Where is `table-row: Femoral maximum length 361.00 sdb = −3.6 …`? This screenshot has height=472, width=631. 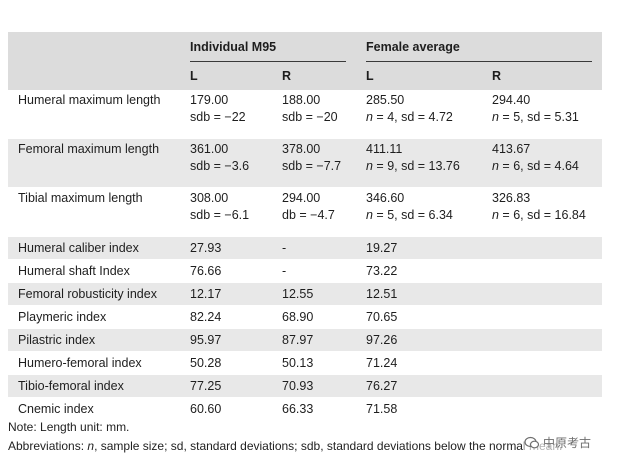 table-row: Femoral maximum length 361.00 sdb = −3.6 … is located at coordinates (305, 163).